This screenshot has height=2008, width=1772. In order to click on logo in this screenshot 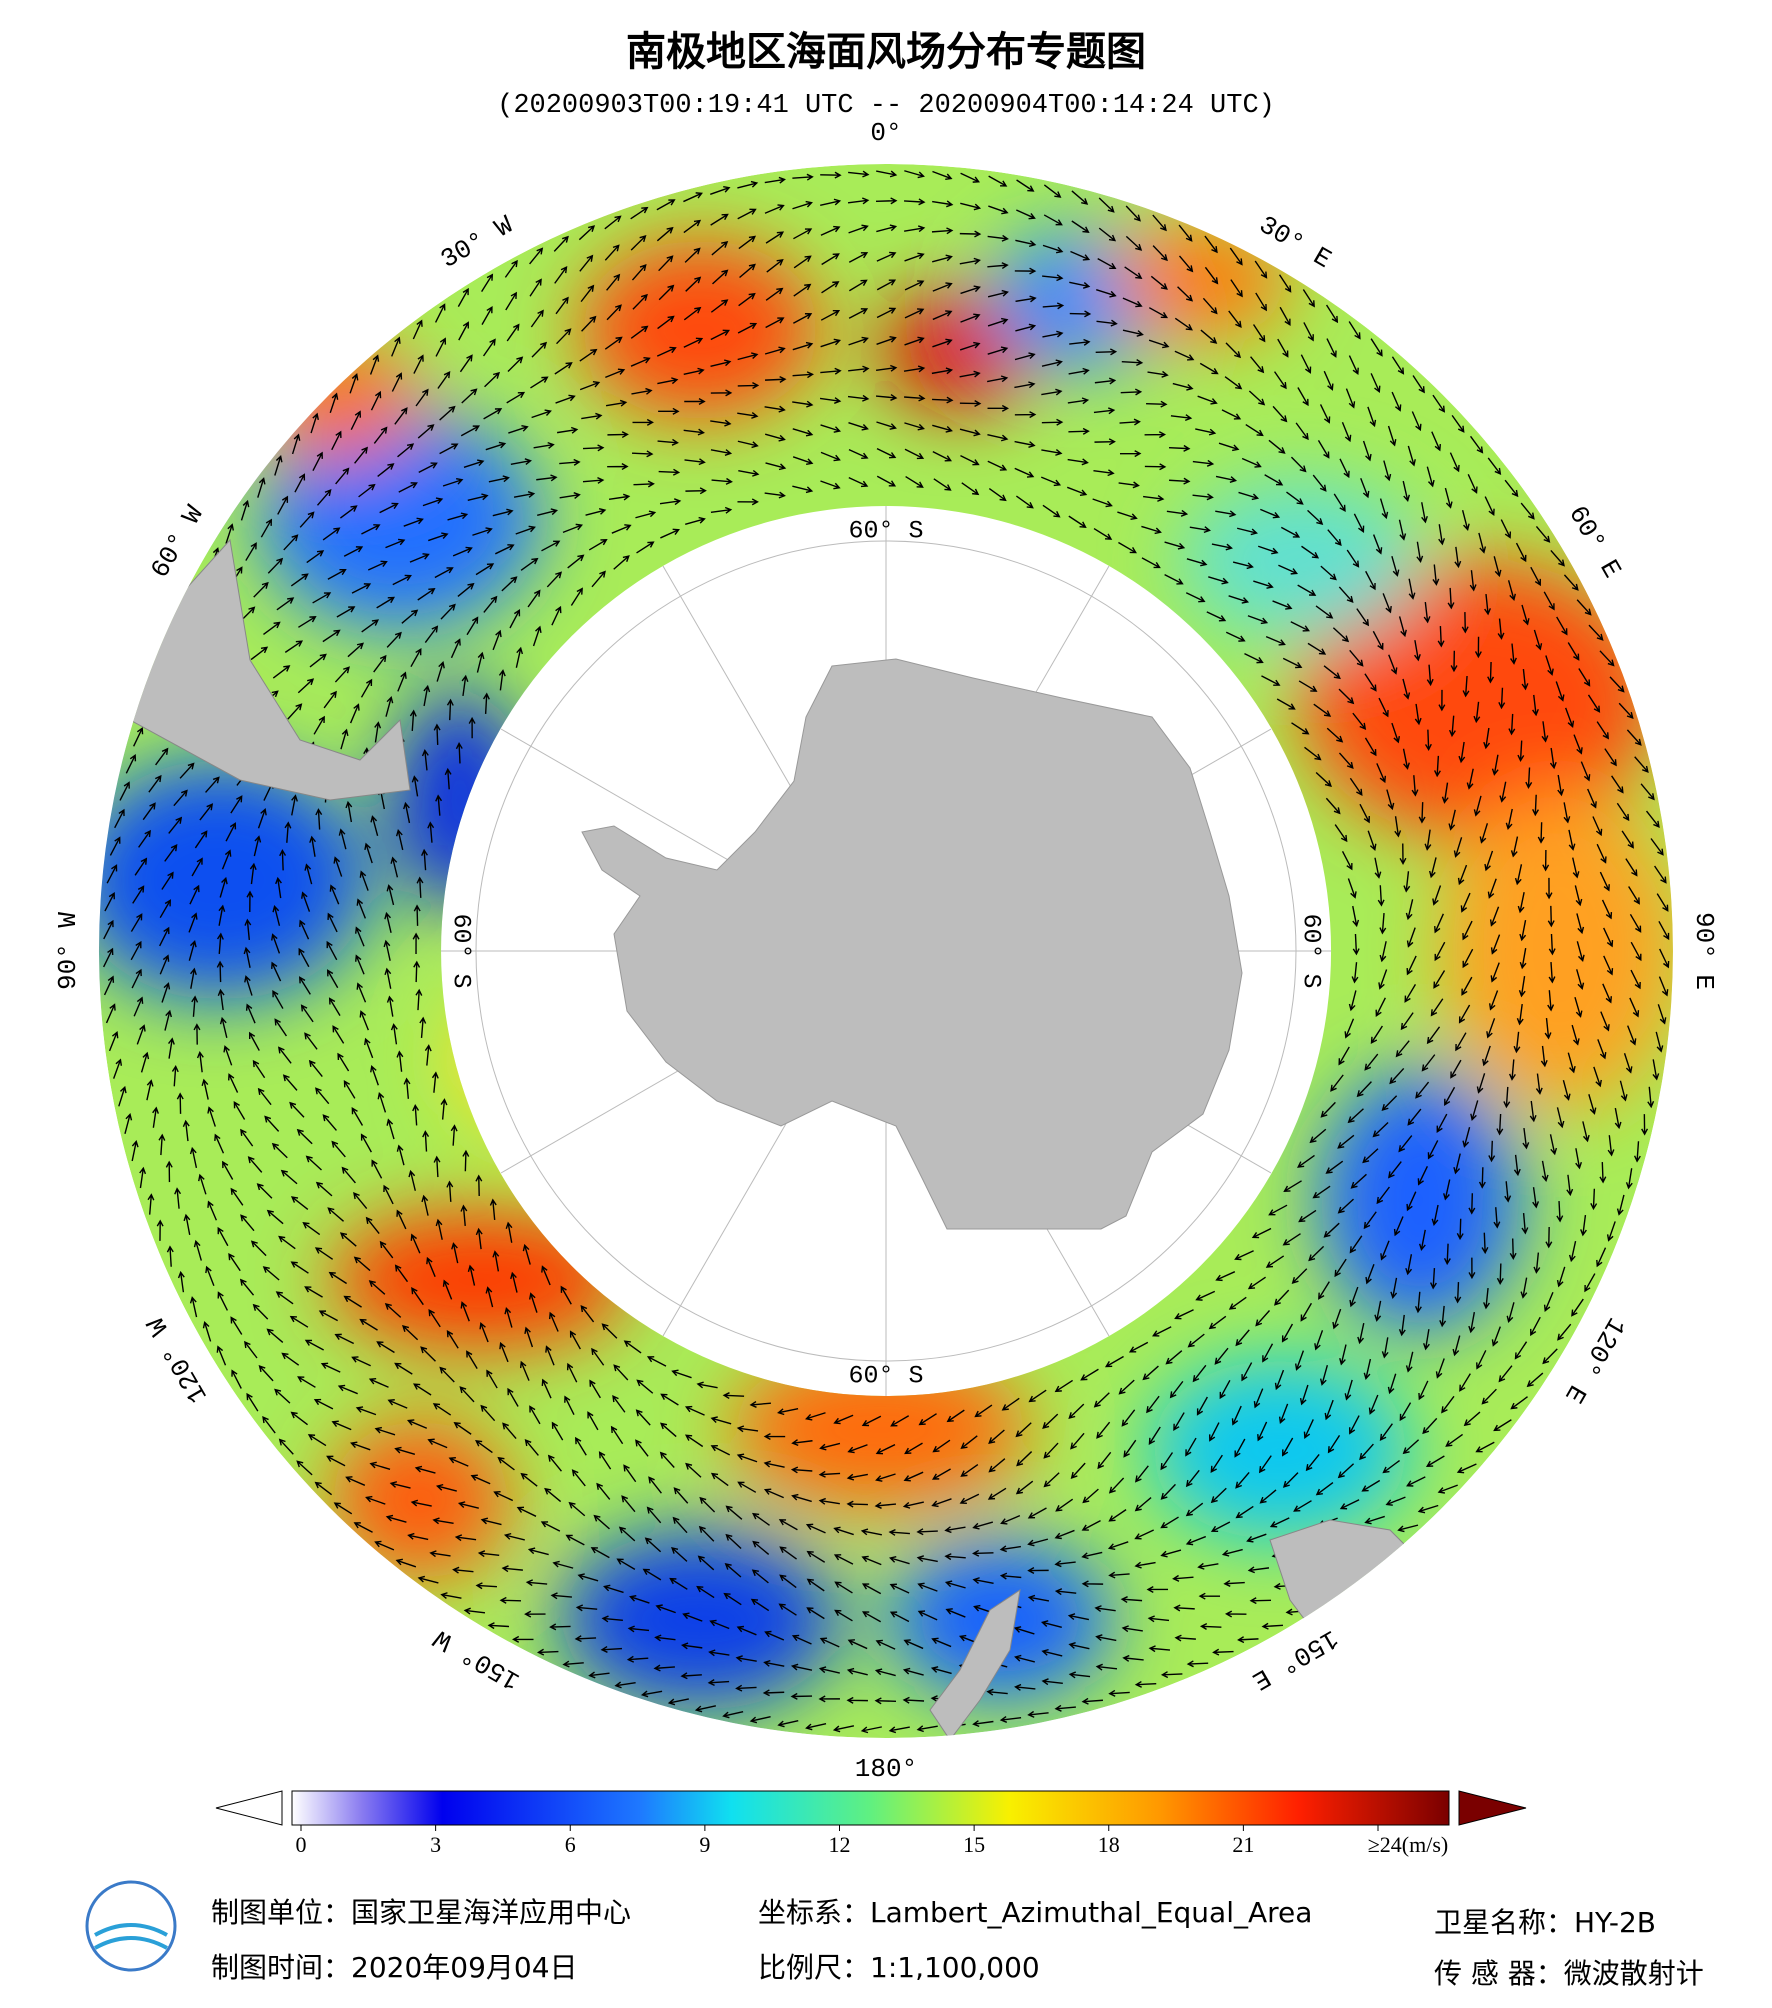, I will do `click(131, 1926)`.